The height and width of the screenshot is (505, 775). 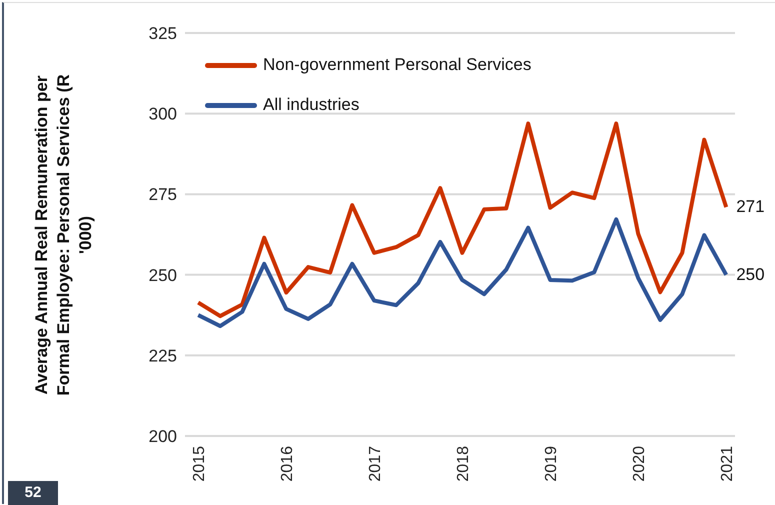 I want to click on x-tick-label: 2015, so click(x=199, y=464).